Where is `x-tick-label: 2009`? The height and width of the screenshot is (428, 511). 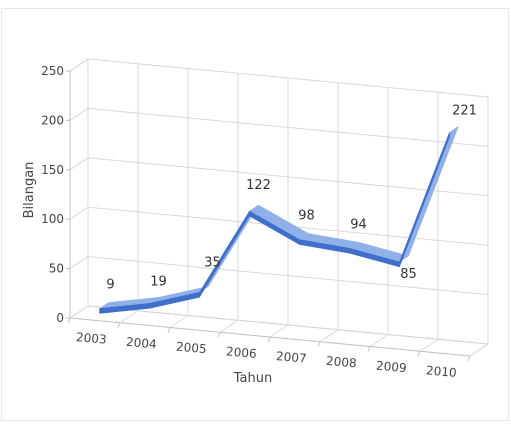
x-tick-label: 2009 is located at coordinates (392, 367).